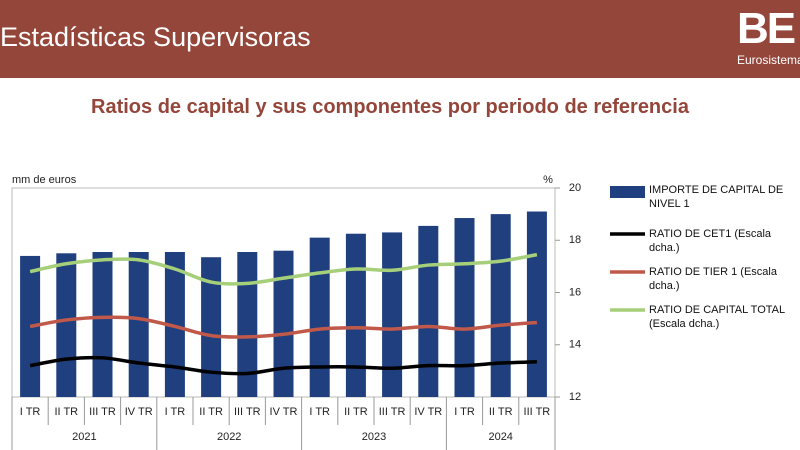  I want to click on group-label: 2022, so click(229, 437).